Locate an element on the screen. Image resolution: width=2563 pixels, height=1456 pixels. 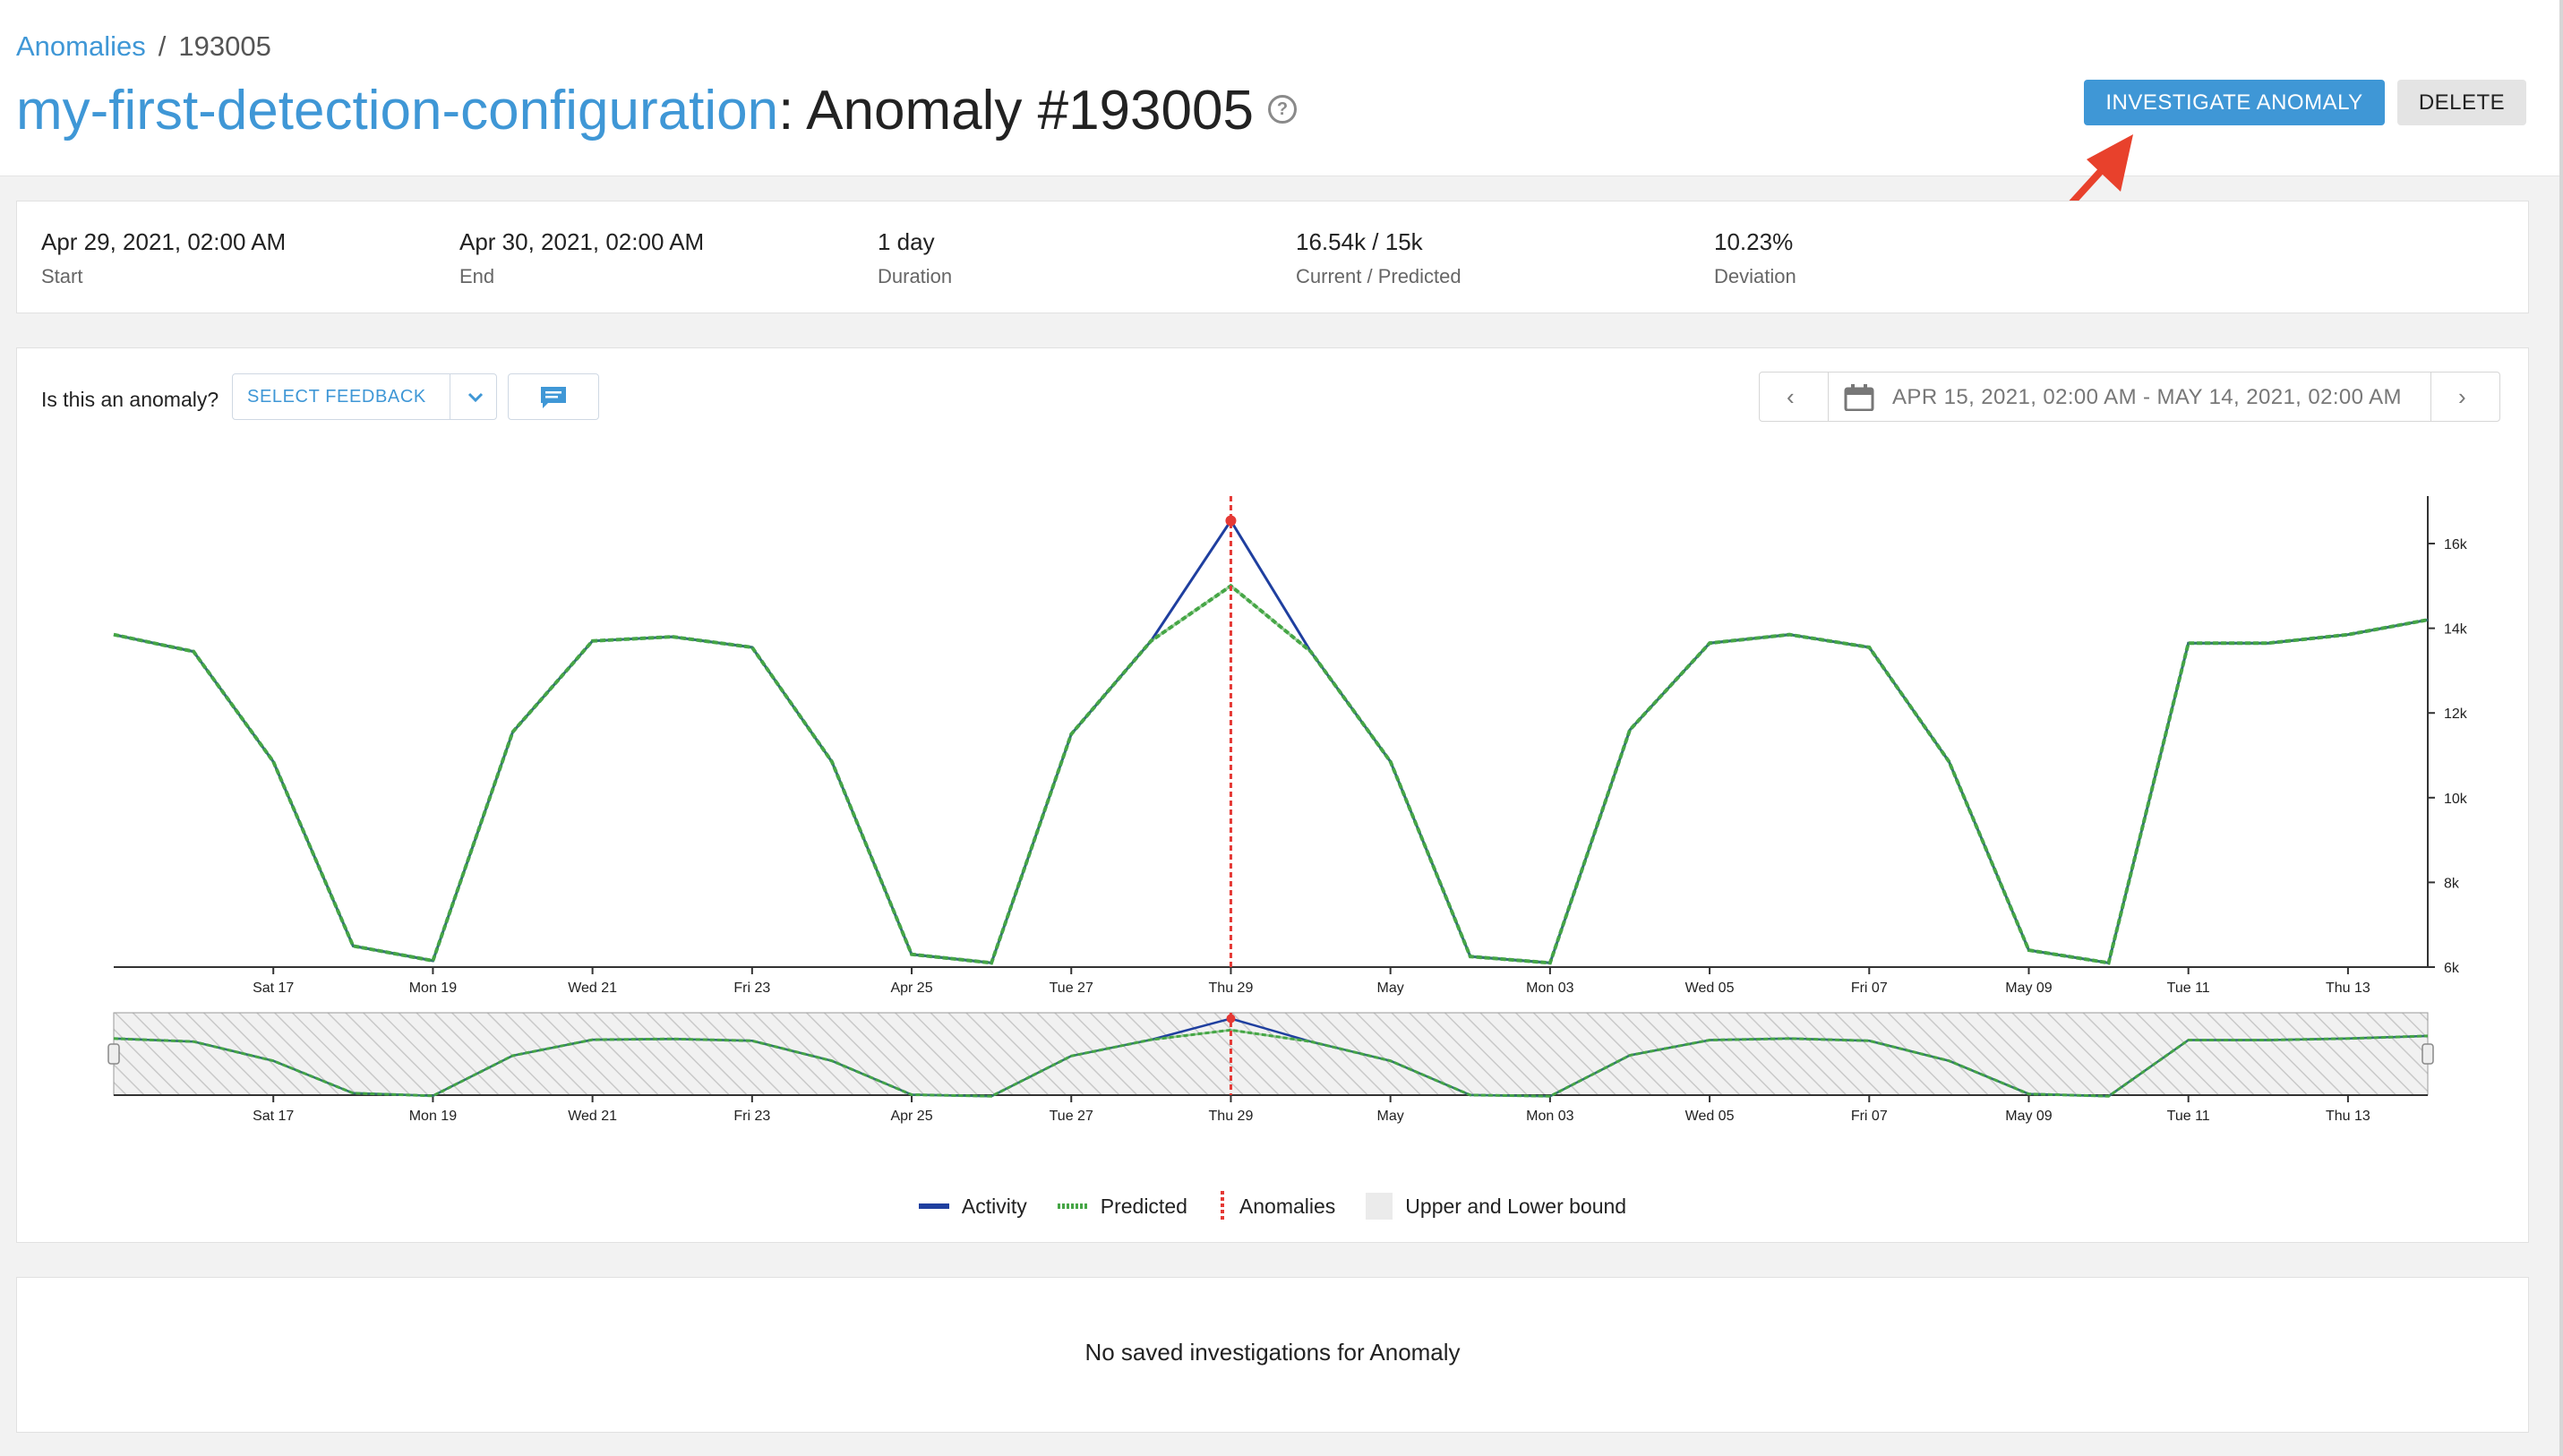
delete-button: DELETE is located at coordinates (2461, 102).